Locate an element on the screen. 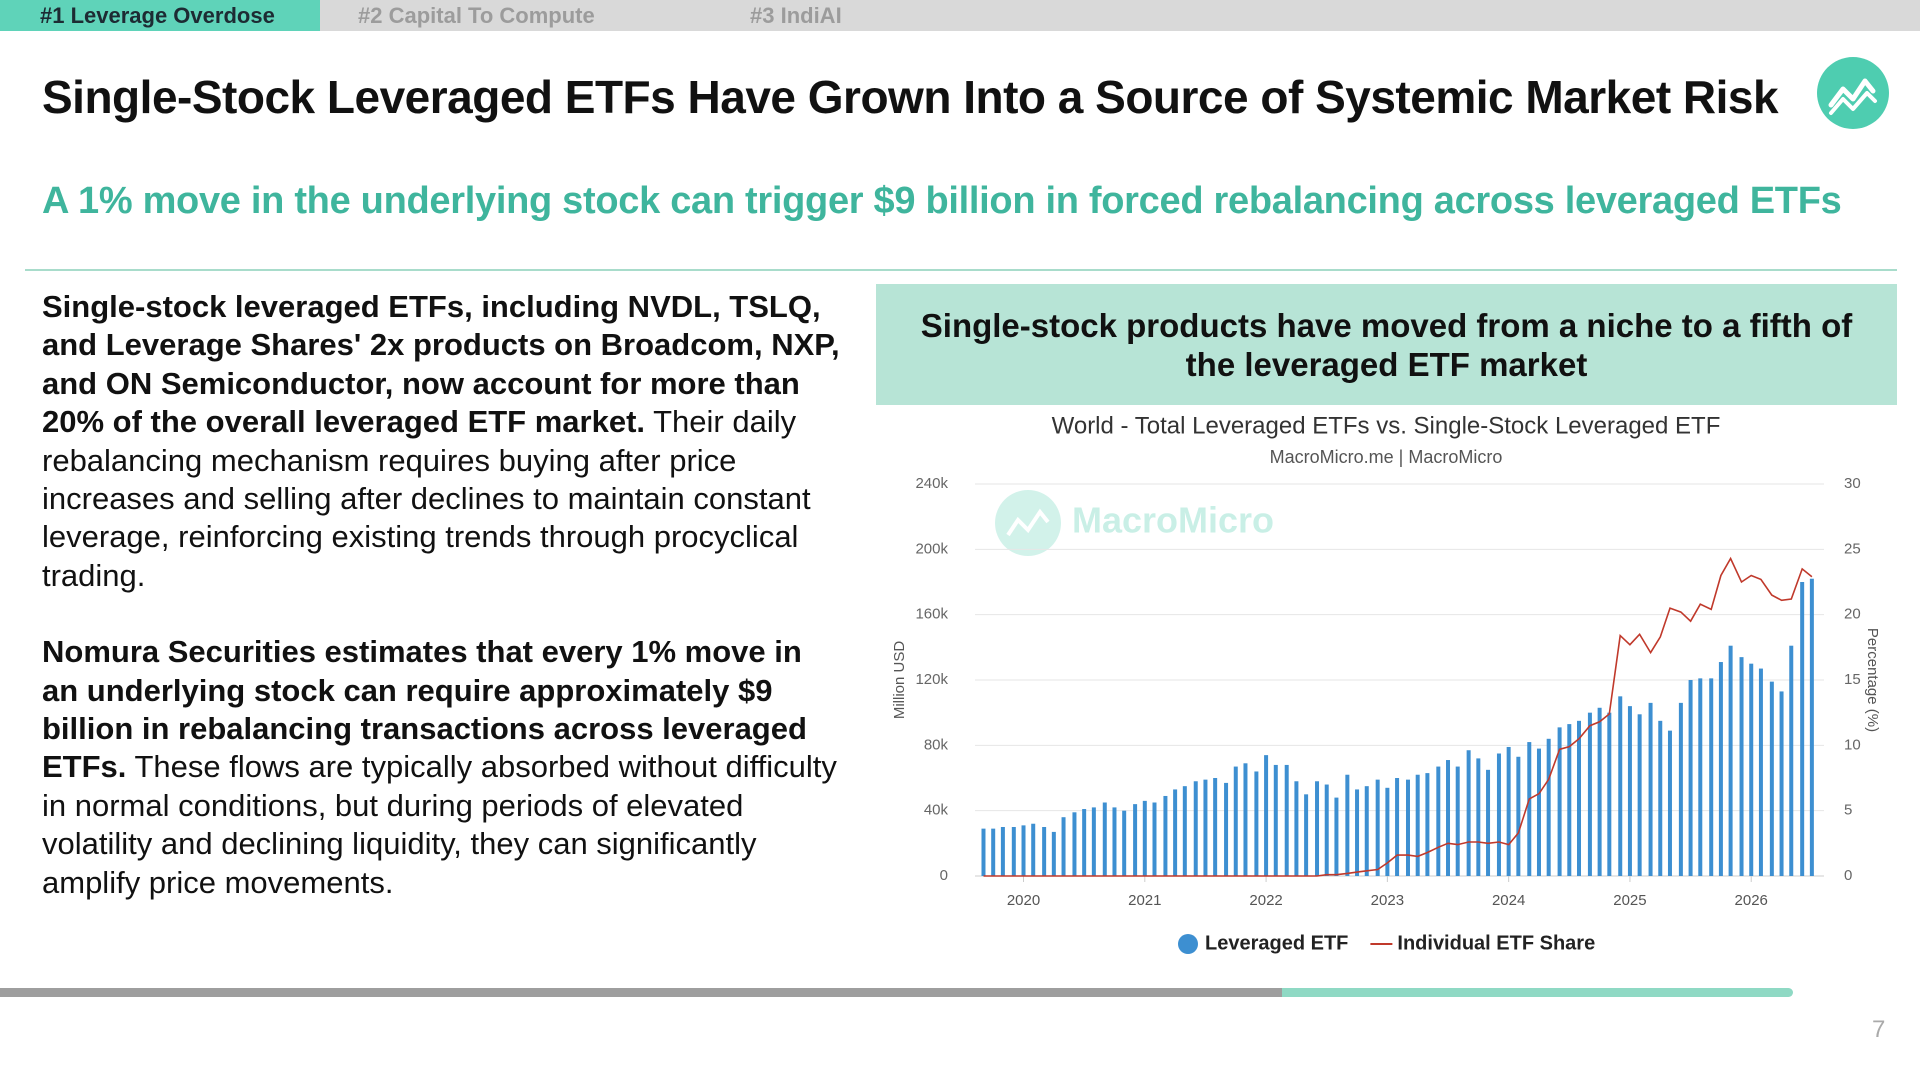  y2-tick-label: 15 is located at coordinates (1852, 679).